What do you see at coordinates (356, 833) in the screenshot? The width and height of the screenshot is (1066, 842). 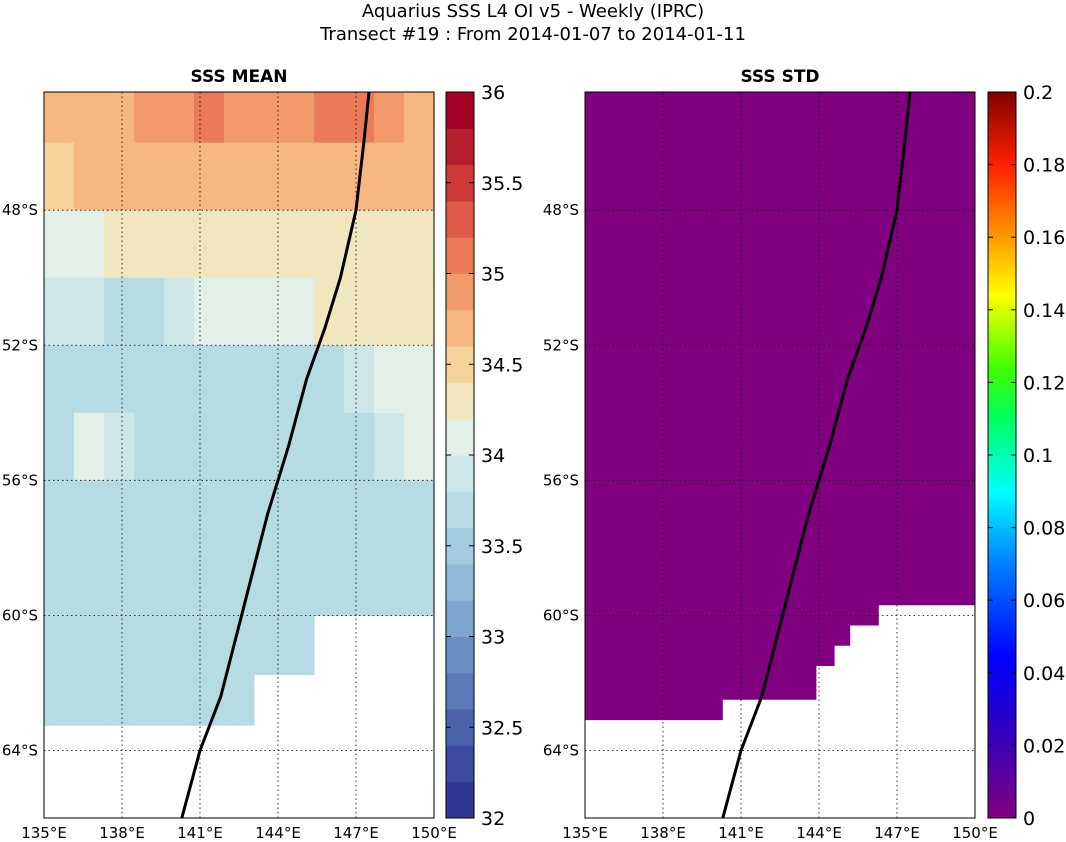 I see `x-tick-label: 147°E` at bounding box center [356, 833].